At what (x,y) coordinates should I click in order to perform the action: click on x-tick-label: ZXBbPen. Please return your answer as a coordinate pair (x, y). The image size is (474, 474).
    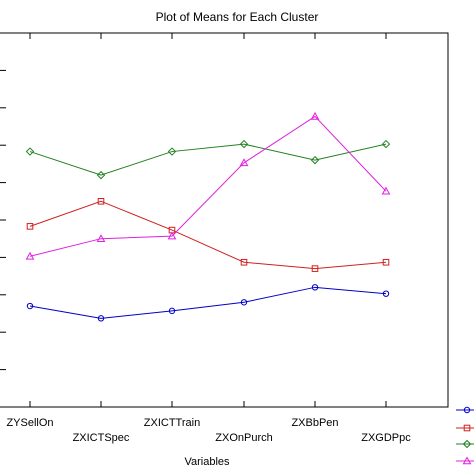
    Looking at the image, I should click on (314, 423).